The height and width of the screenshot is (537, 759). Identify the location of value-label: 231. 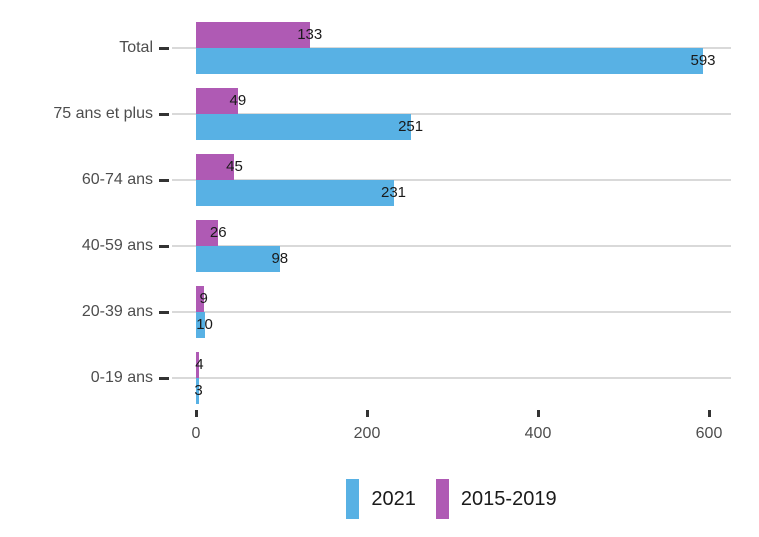
(393, 192).